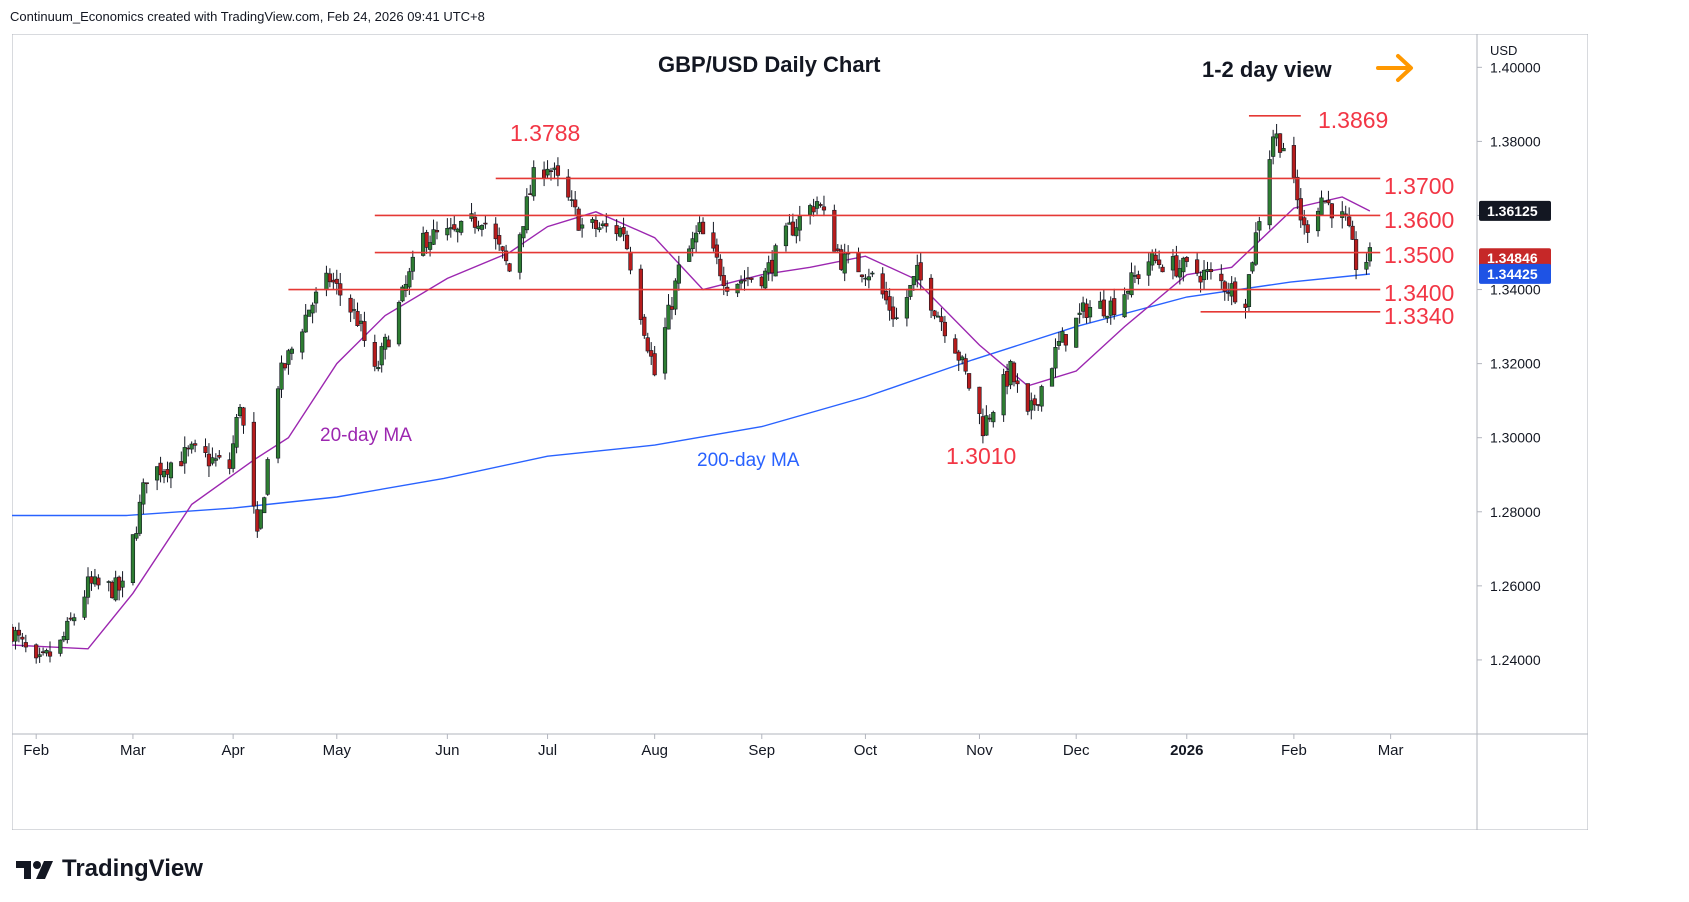  I want to click on x-tick-label: Nov, so click(979, 750).